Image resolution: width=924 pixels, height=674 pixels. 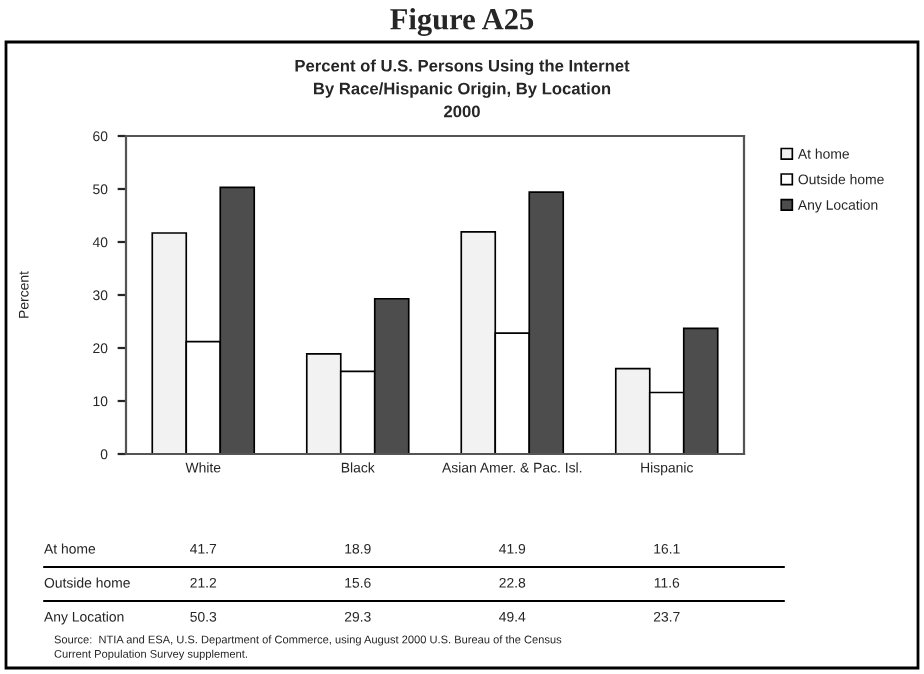 What do you see at coordinates (462, 22) in the screenshot?
I see `chart-title: Figure A25` at bounding box center [462, 22].